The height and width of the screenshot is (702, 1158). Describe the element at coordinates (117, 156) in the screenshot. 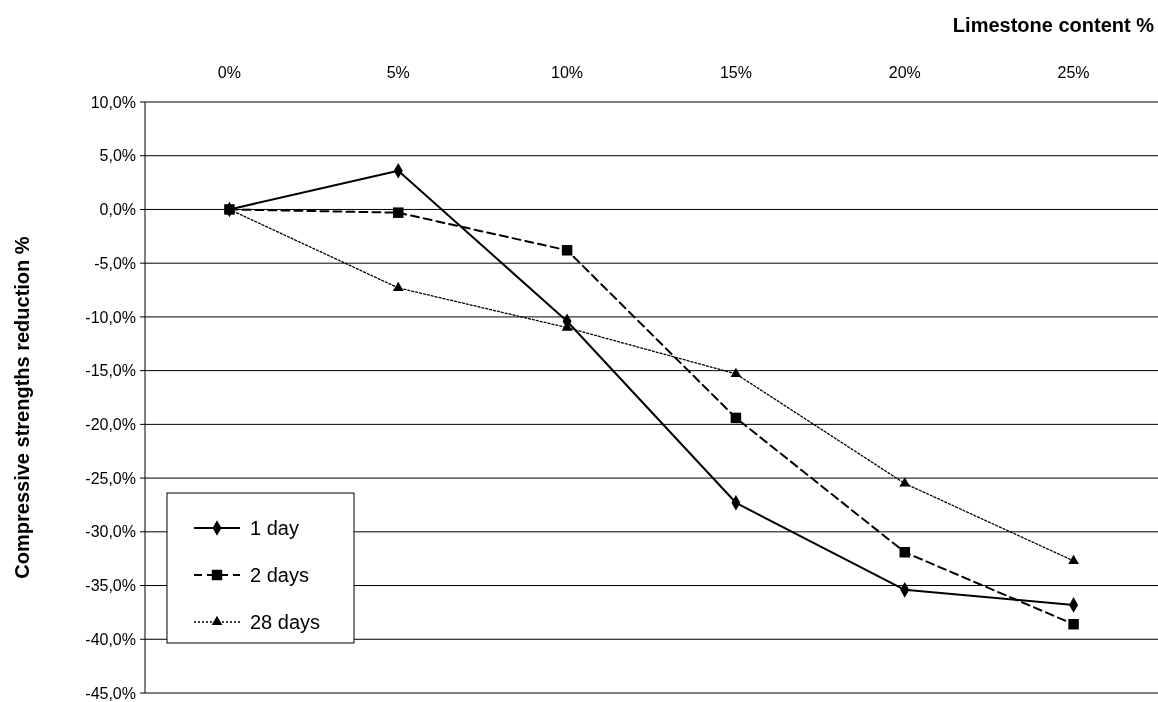

I see `y-tick-label: 5,0%` at that location.